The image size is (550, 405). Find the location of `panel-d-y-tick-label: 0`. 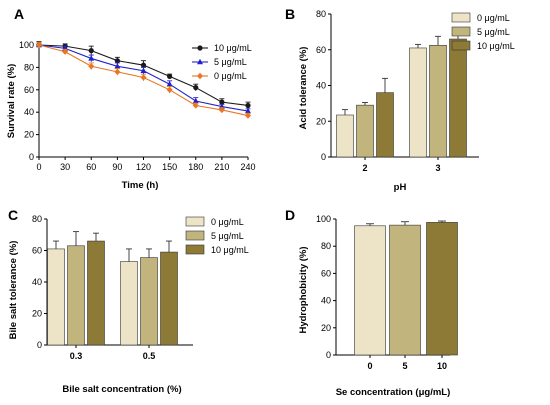

panel-d-y-tick-label: 0 is located at coordinates (328, 355).